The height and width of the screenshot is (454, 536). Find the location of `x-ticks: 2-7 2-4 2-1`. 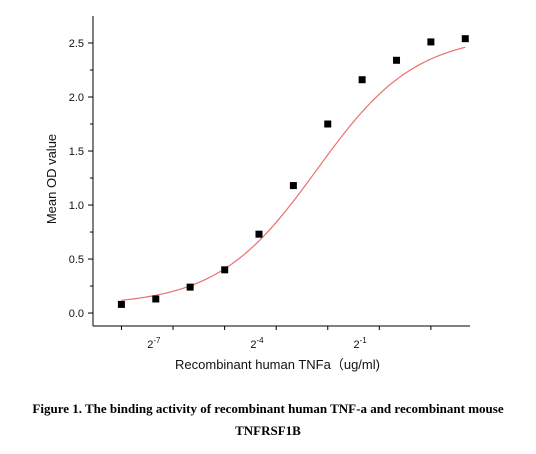

x-ticks: 2-7 2-4 2-1 is located at coordinates (276, 338).